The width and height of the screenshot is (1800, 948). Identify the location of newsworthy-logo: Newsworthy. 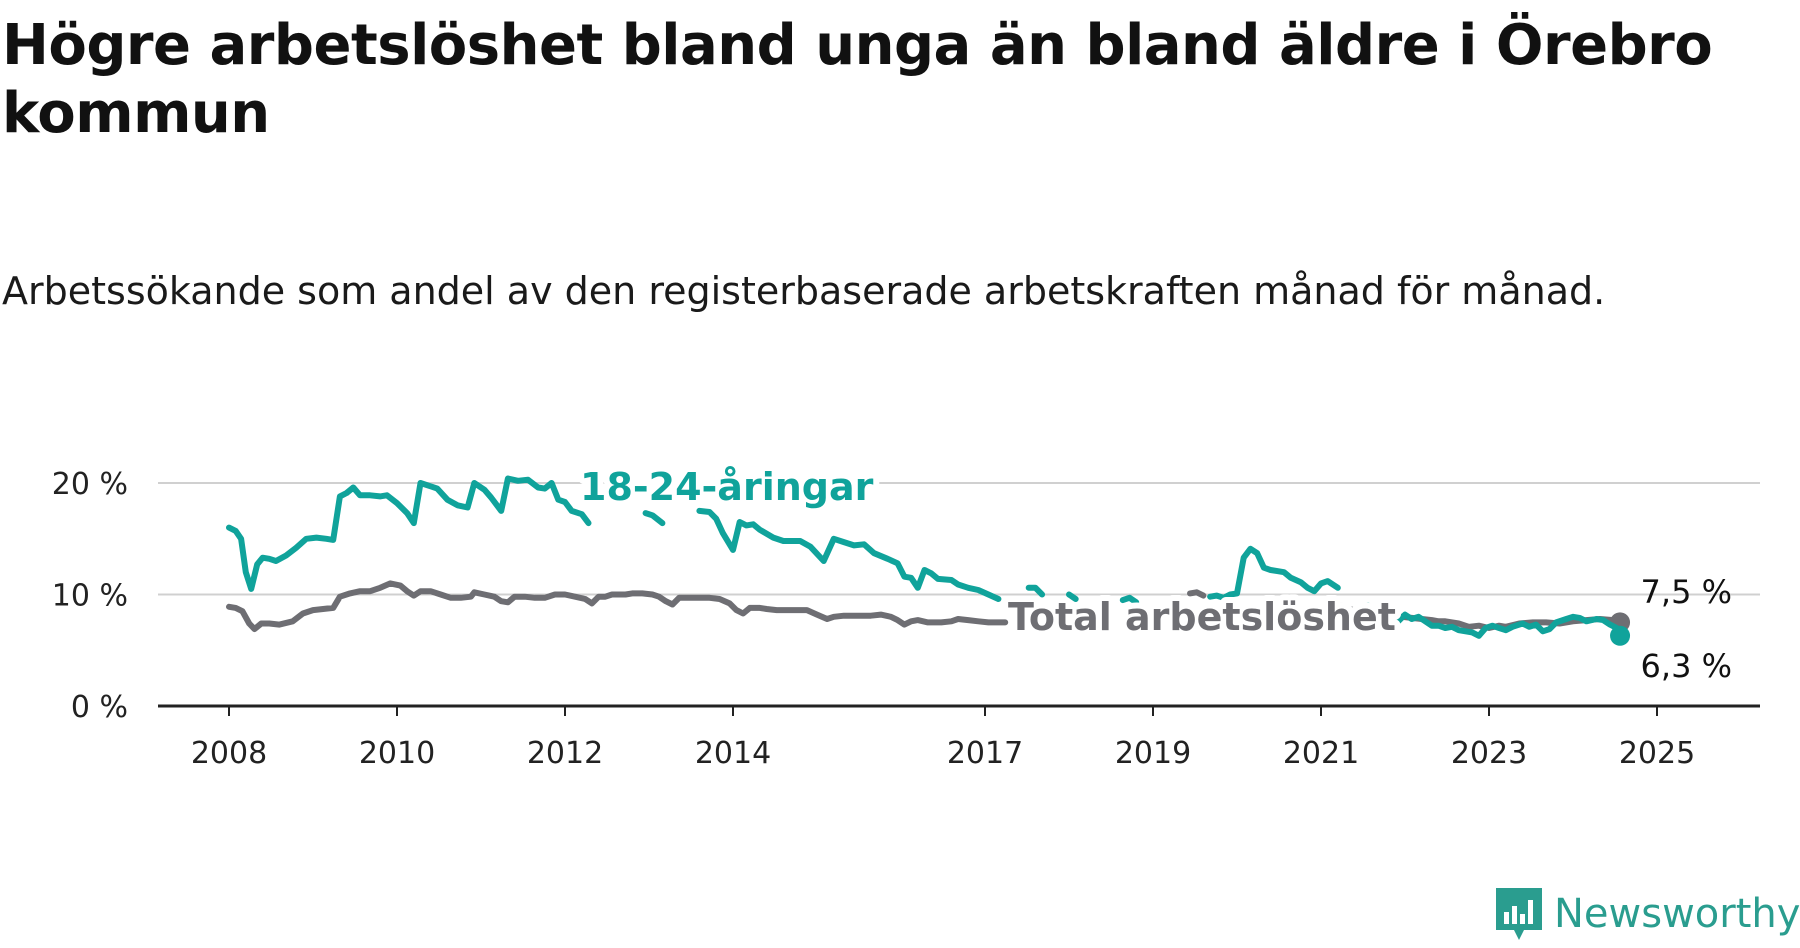
(1647, 914).